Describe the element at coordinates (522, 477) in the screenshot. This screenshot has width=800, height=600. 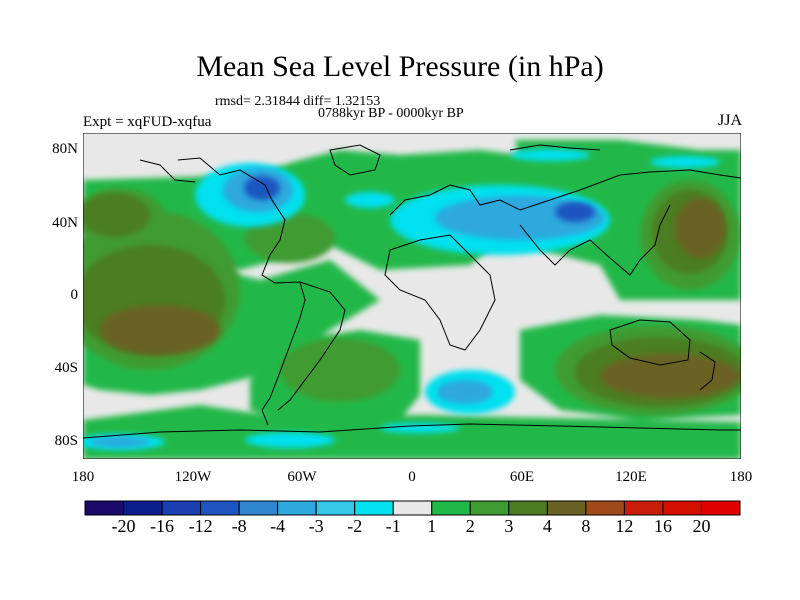
I see `lon-label-60e: 60E` at that location.